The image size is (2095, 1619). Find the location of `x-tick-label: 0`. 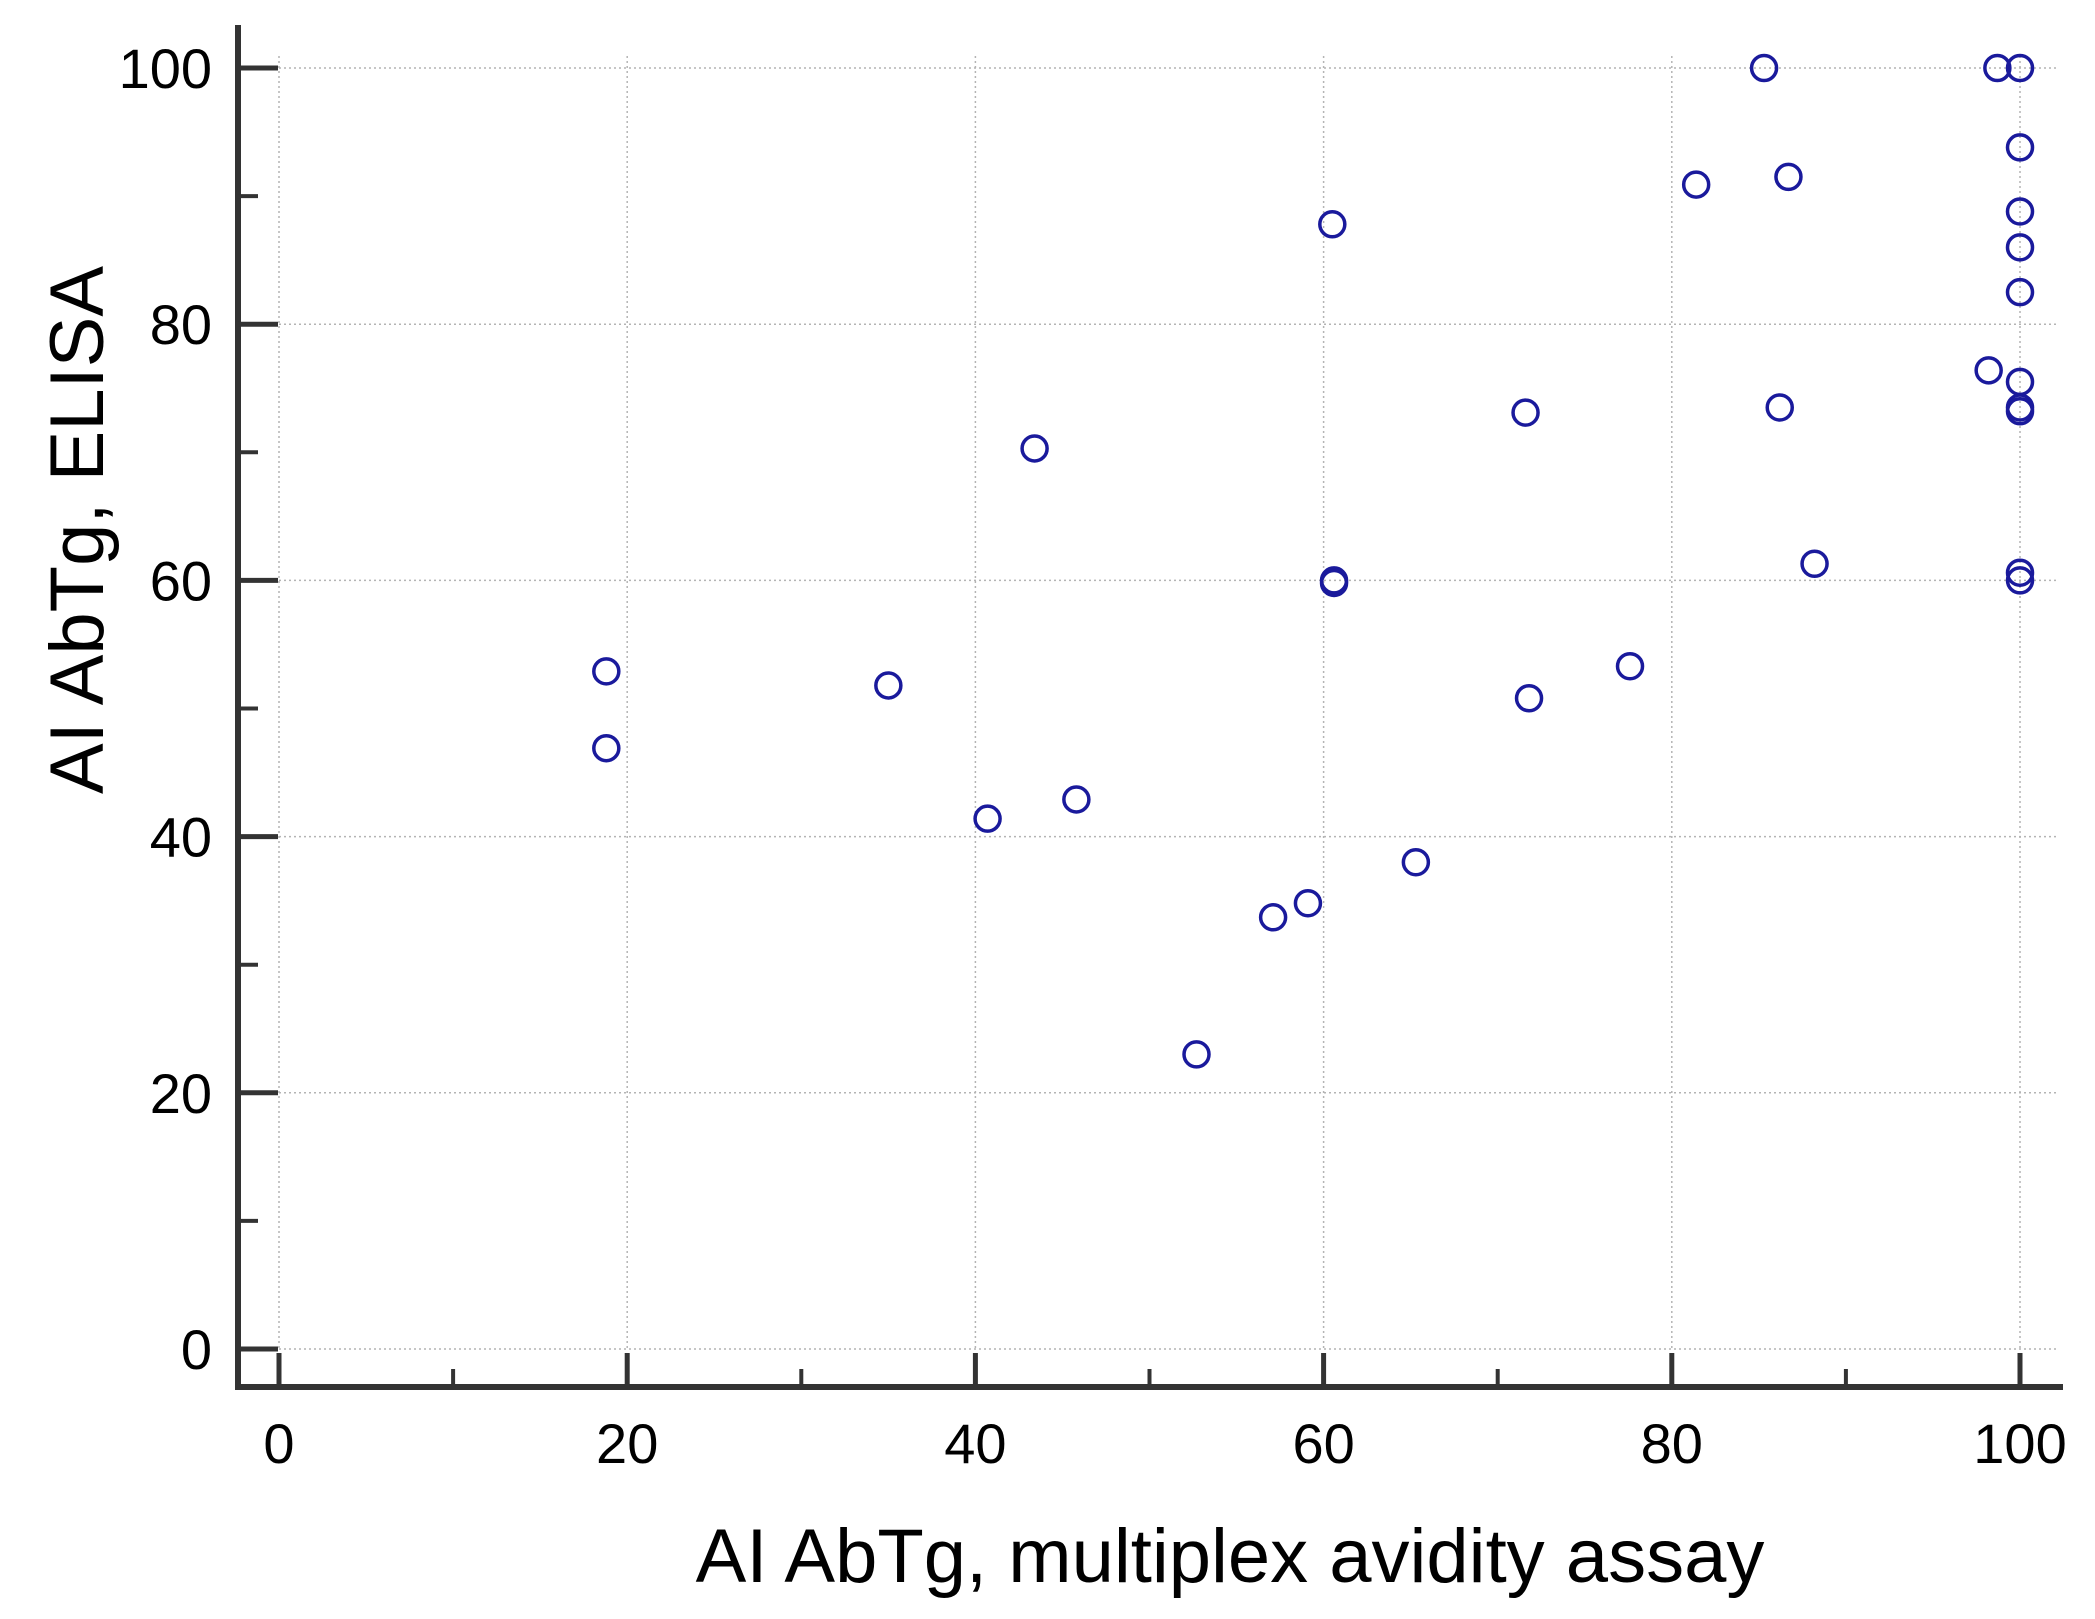

x-tick-label: 0 is located at coordinates (278, 1443).